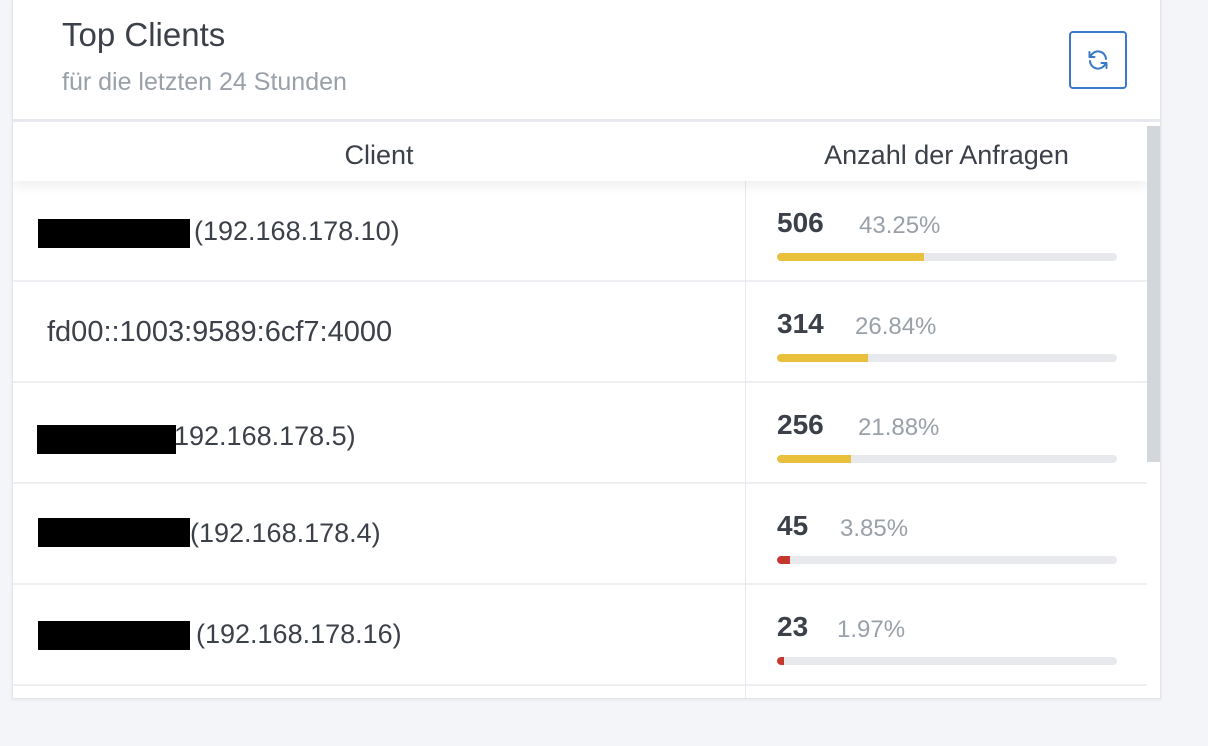  I want to click on request-count: 45, so click(793, 525).